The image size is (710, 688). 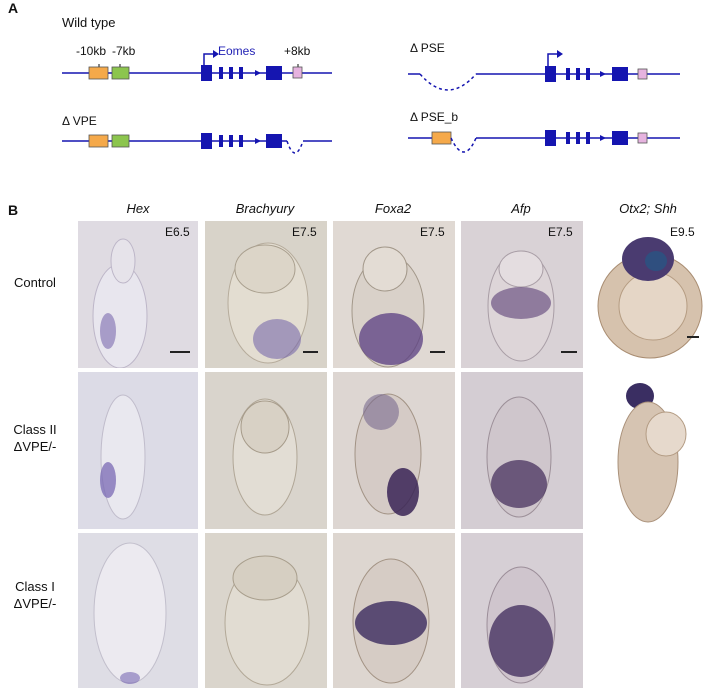 What do you see at coordinates (79, 121) in the screenshot?
I see `label-delta-vpe: Δ VPE` at bounding box center [79, 121].